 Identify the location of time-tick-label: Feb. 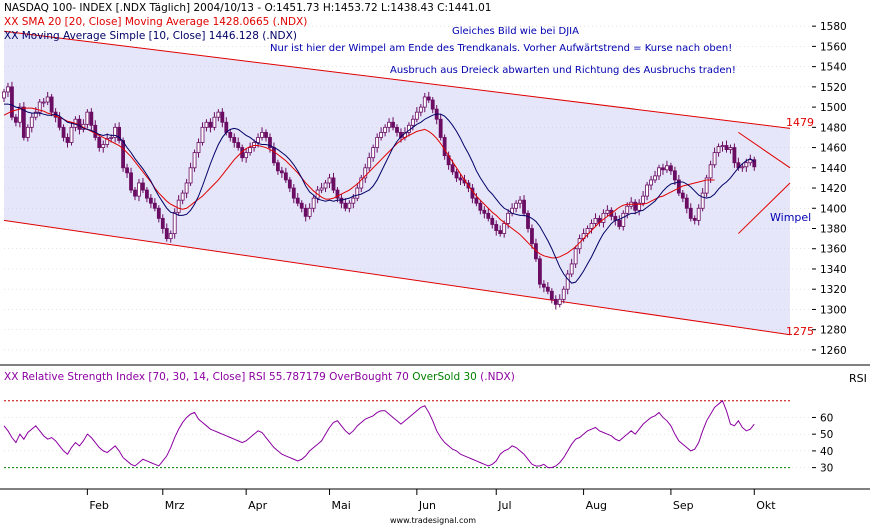
(98, 505).